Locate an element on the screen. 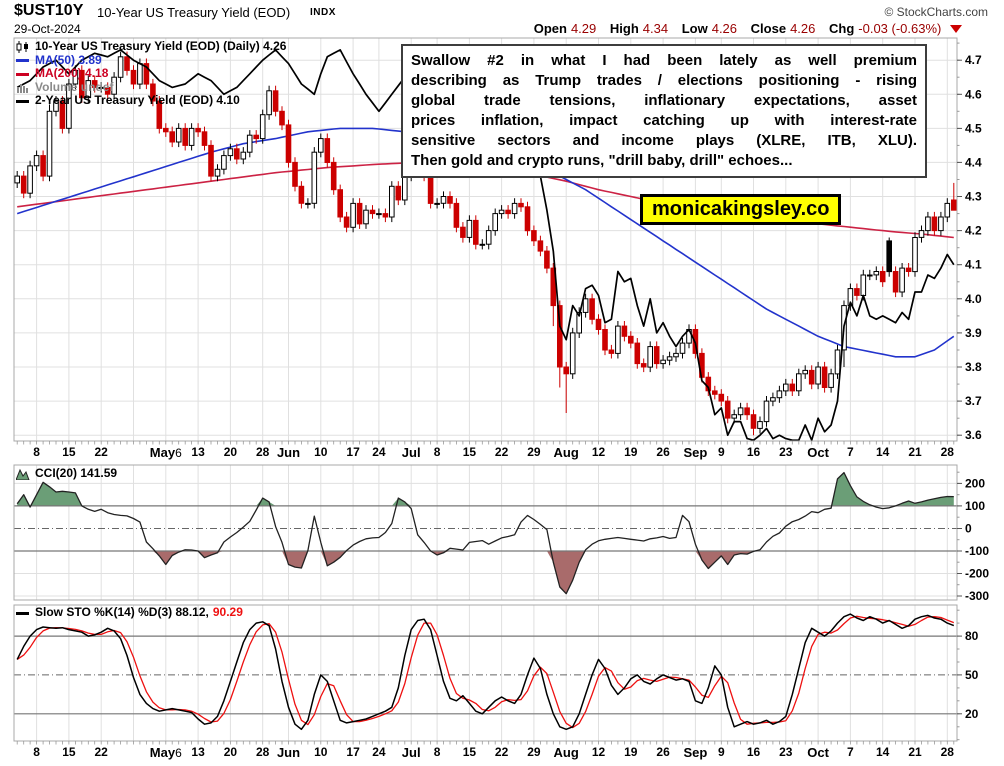  legend-row-ma50: MA(50) 3.89 is located at coordinates (151, 60).